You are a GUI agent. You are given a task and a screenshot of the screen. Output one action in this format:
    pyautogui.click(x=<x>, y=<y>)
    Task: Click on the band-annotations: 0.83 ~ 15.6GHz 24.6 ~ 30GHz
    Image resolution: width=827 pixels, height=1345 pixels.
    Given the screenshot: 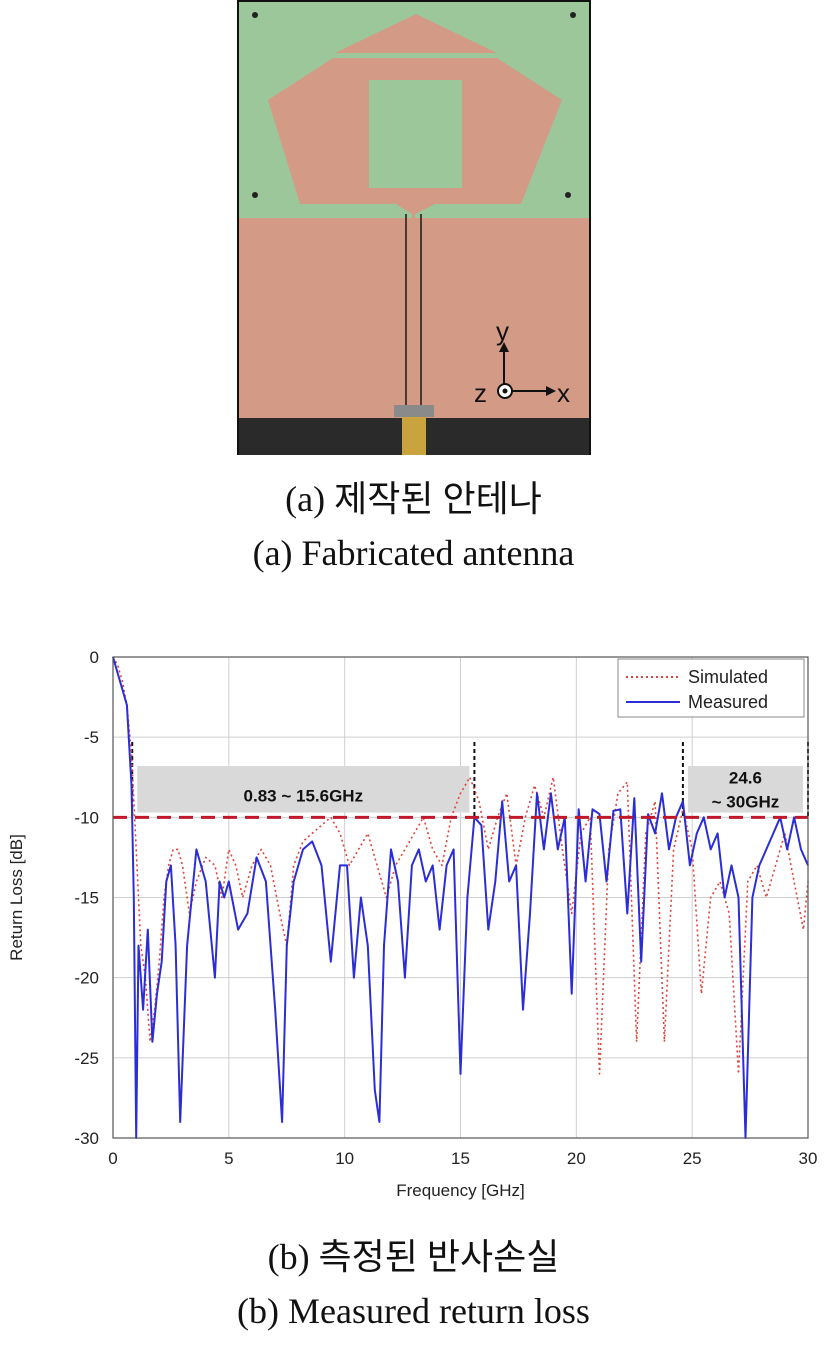 What is the action you would take?
    pyautogui.click(x=470, y=779)
    